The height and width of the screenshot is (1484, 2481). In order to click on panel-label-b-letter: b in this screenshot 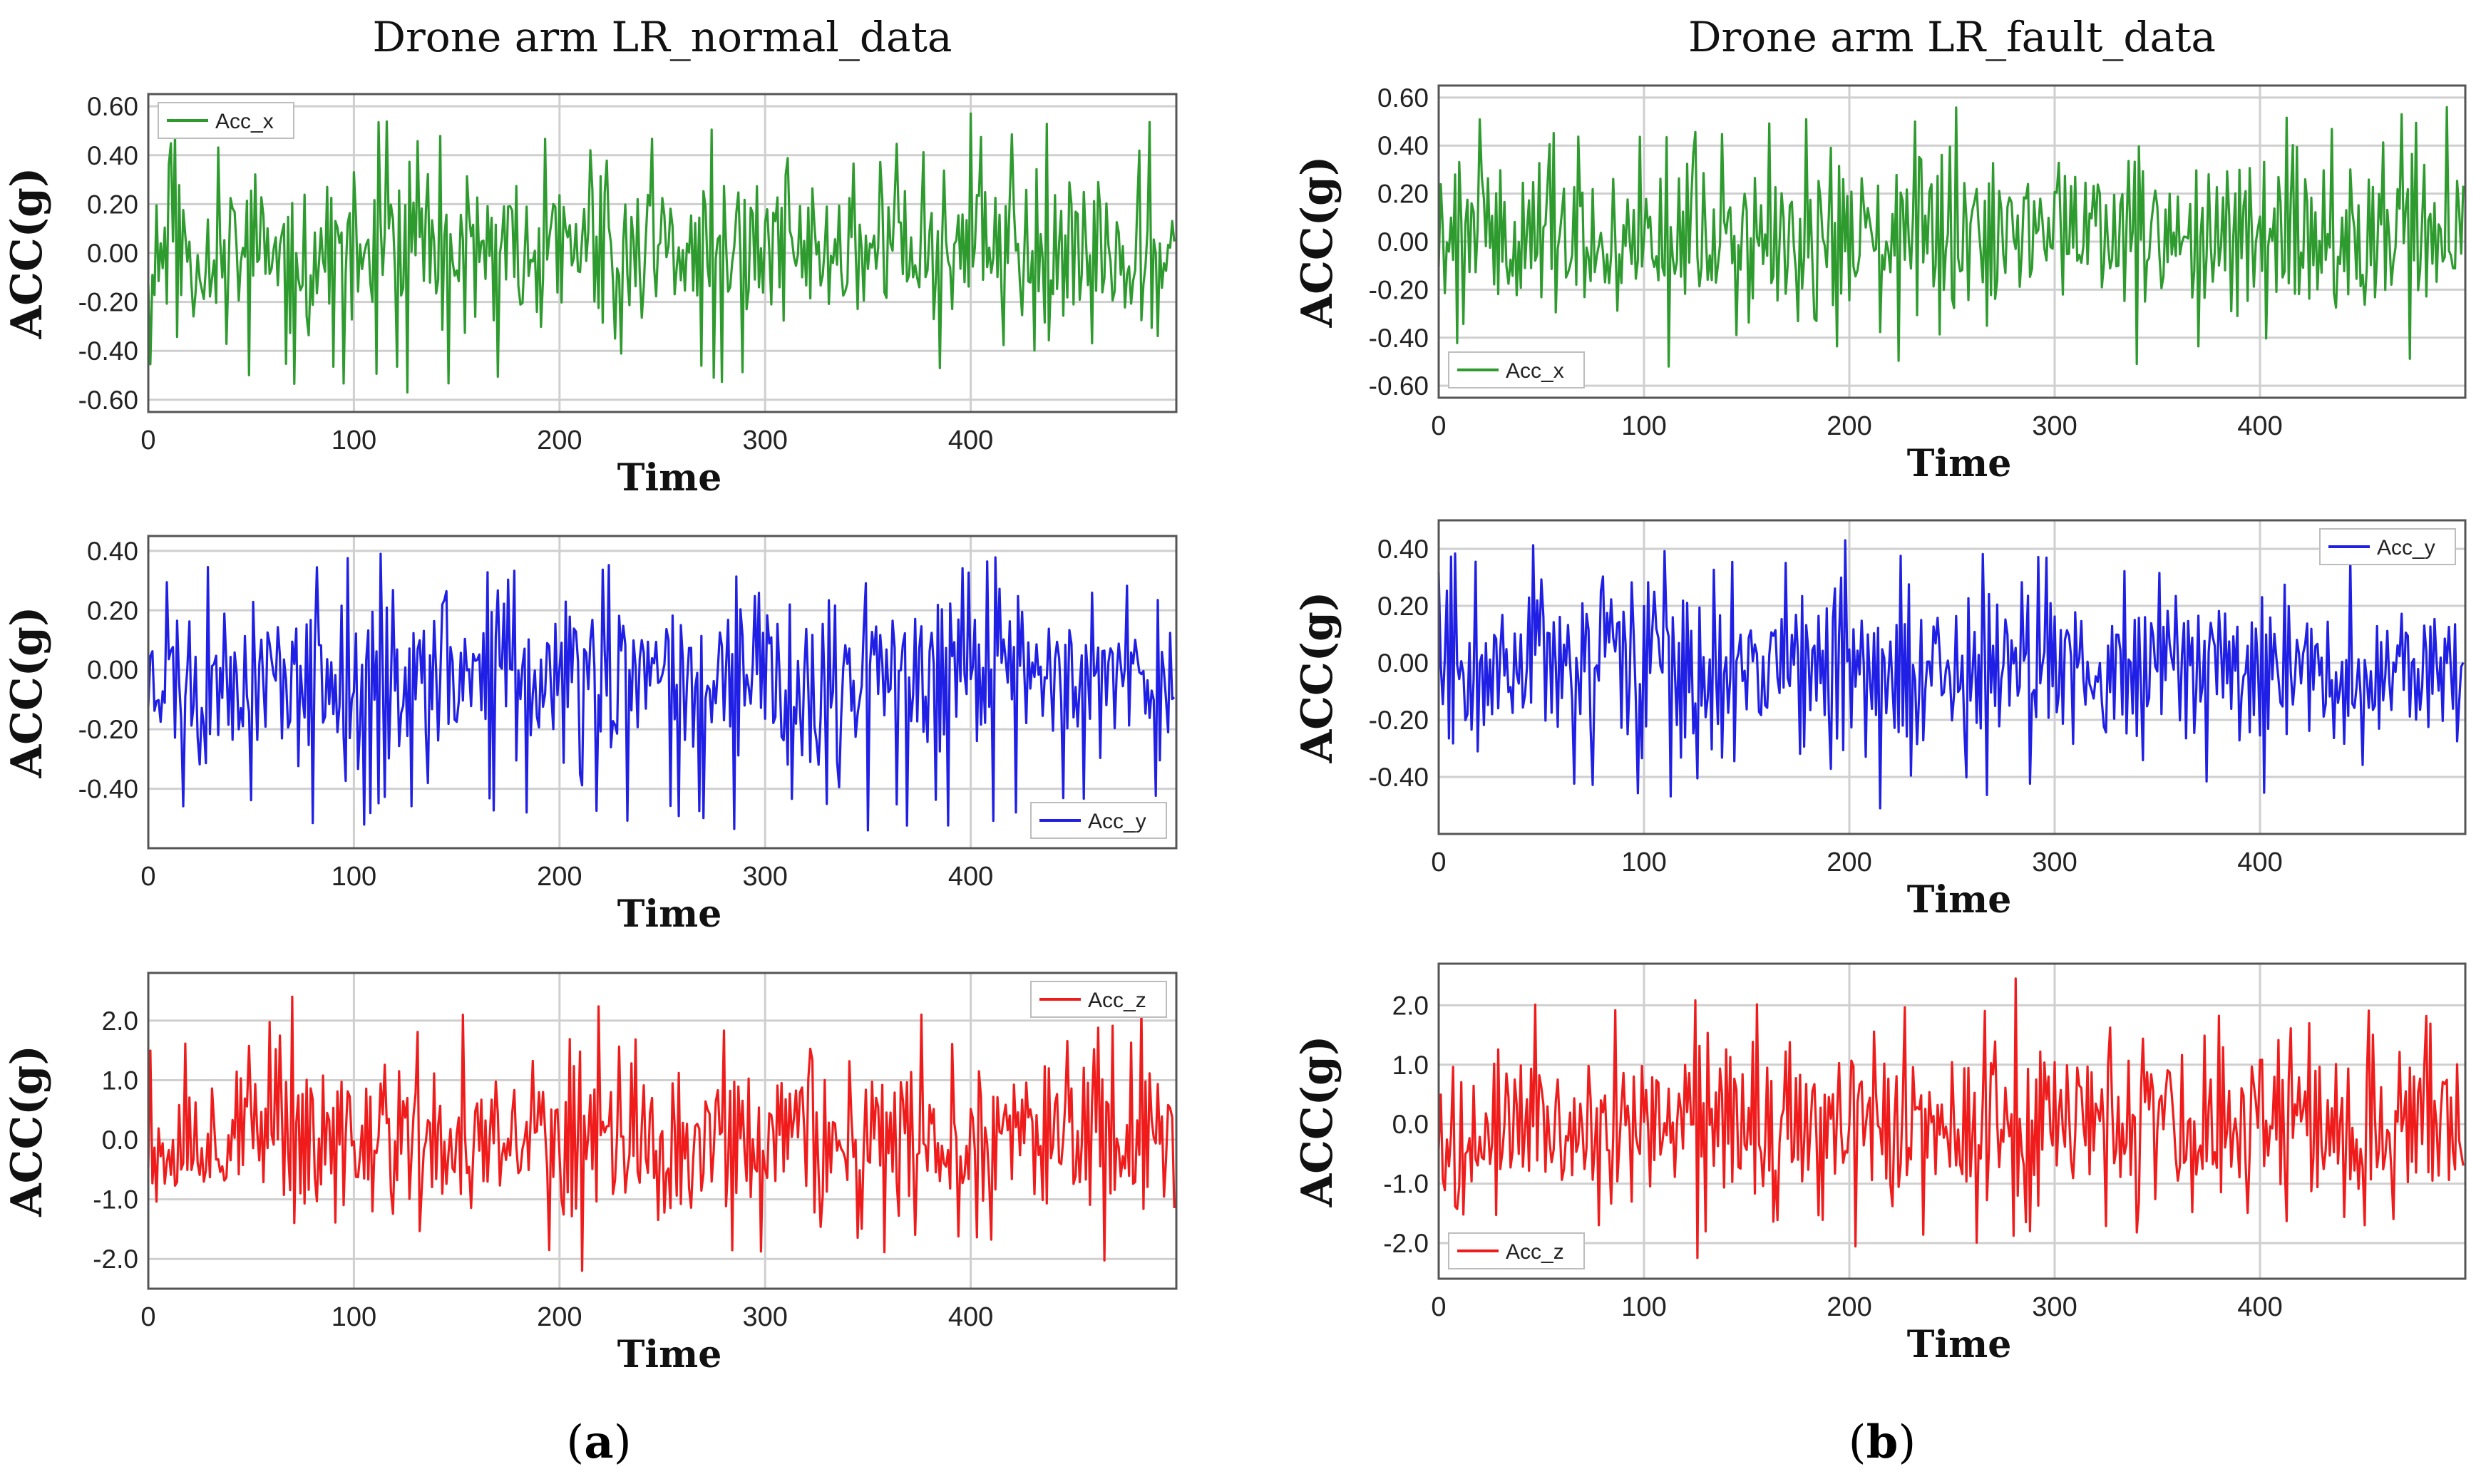, I will do `click(1883, 1443)`.